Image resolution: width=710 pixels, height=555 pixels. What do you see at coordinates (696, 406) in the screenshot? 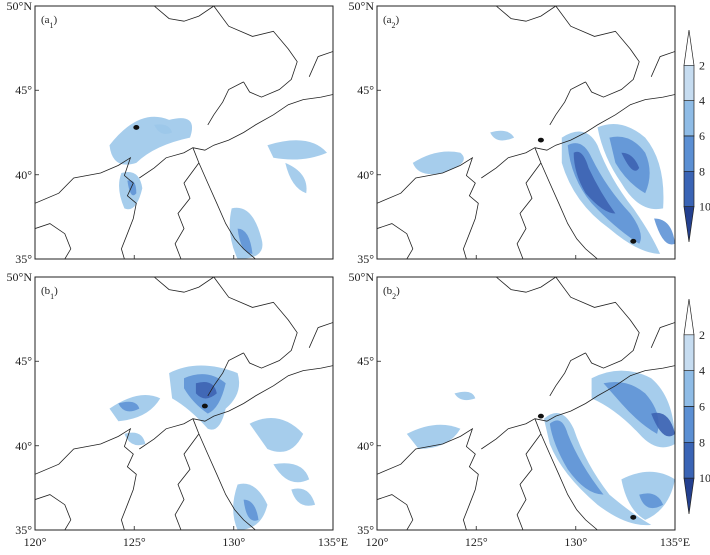
I see `colorbar-bottom: 2 4 6 8 10` at bounding box center [696, 406].